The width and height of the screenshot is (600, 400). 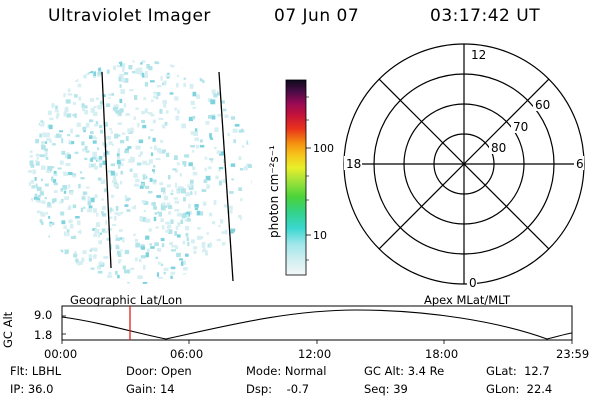 What do you see at coordinates (519, 389) in the screenshot?
I see `status-glon: GLon: 22.4` at bounding box center [519, 389].